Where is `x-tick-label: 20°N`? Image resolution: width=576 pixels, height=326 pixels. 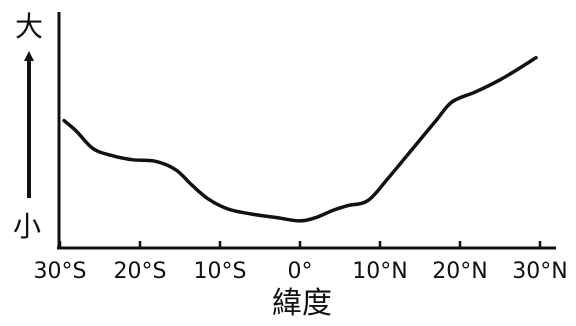 x-tick-label: 20°N is located at coordinates (459, 271).